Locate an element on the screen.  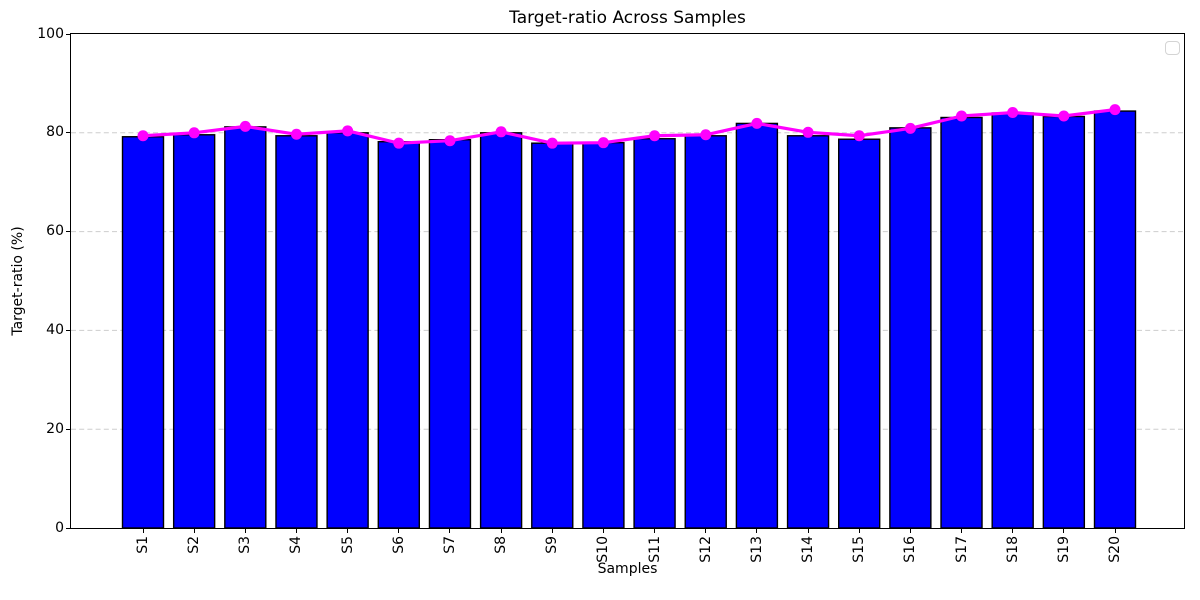
x-tick-label-s13: S13 is located at coordinates (756, 549).